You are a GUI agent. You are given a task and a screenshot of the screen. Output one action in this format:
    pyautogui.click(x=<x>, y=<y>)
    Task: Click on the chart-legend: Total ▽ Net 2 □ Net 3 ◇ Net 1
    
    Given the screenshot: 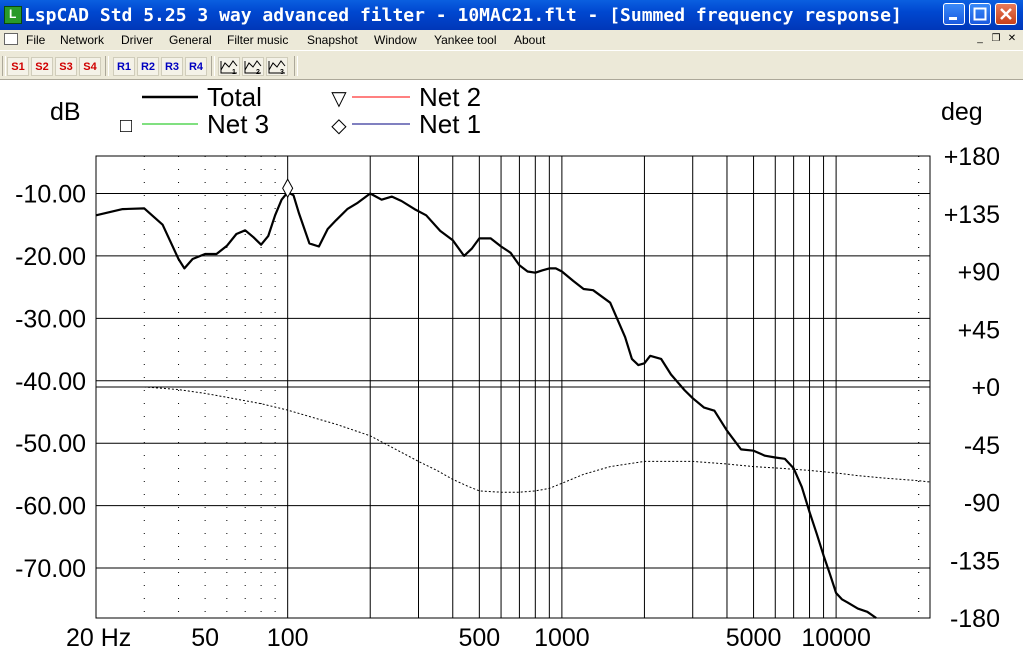 What is the action you would take?
    pyautogui.click(x=300, y=110)
    